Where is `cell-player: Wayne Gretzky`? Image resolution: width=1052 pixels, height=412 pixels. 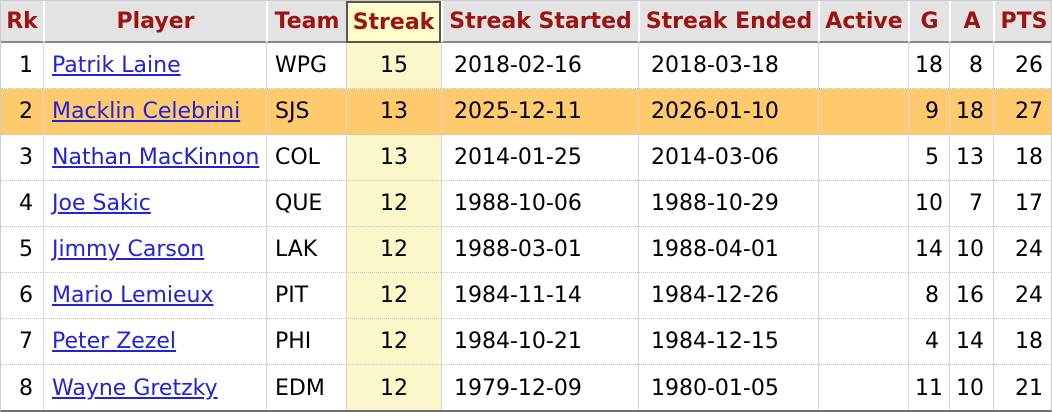 cell-player: Wayne Gretzky is located at coordinates (154, 387).